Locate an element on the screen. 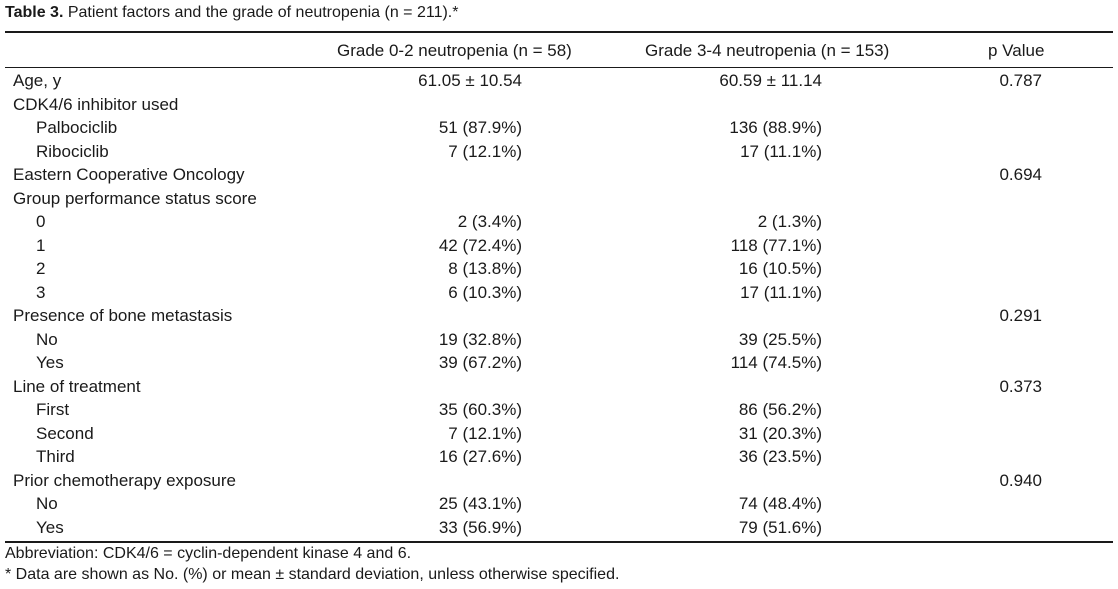 The width and height of the screenshot is (1118, 589). row-label: Third is located at coordinates (55, 456).